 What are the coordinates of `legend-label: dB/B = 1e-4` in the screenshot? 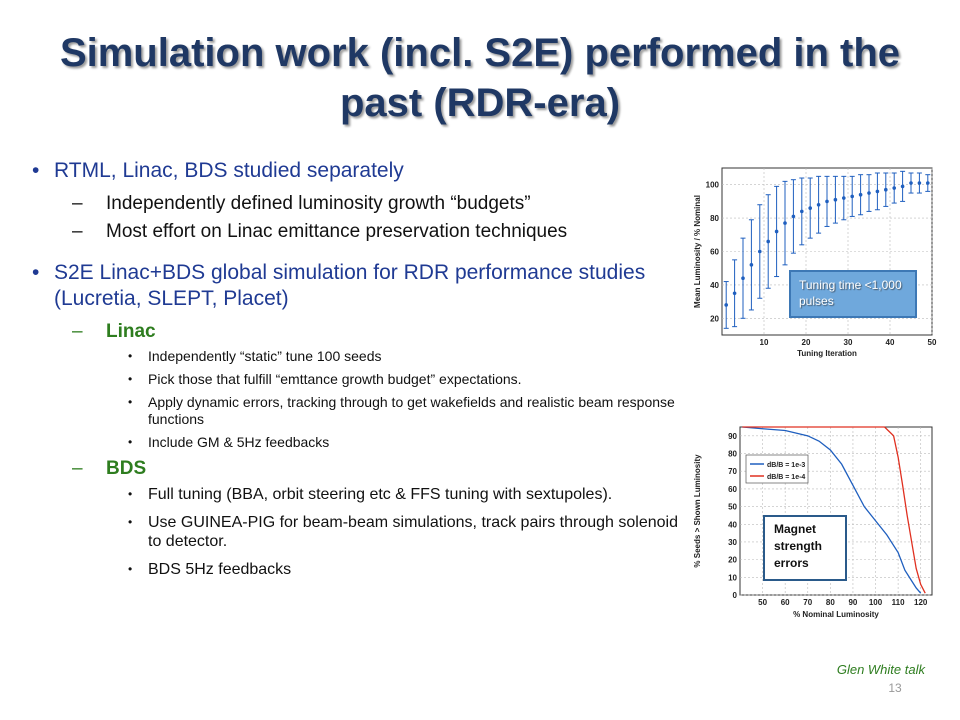 It's located at (786, 477).